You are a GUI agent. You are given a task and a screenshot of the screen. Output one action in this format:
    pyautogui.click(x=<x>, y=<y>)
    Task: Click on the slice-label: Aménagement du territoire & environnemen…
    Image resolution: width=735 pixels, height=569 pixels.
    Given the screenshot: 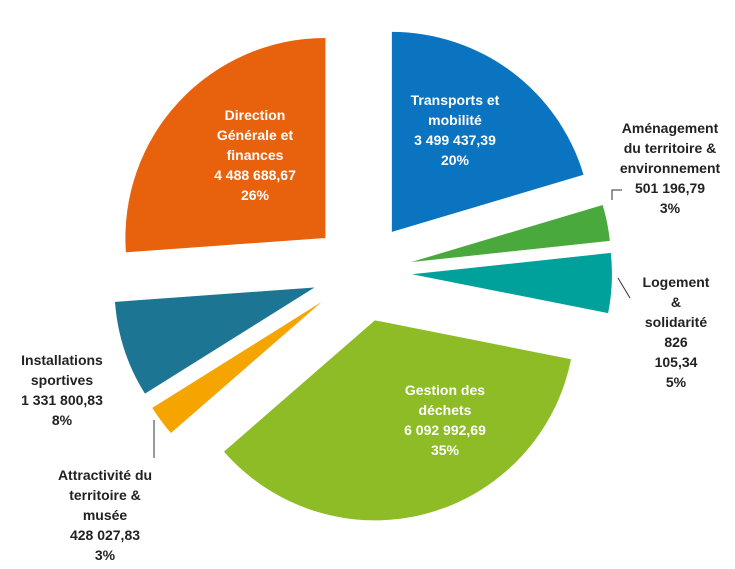 What is the action you would take?
    pyautogui.click(x=670, y=168)
    